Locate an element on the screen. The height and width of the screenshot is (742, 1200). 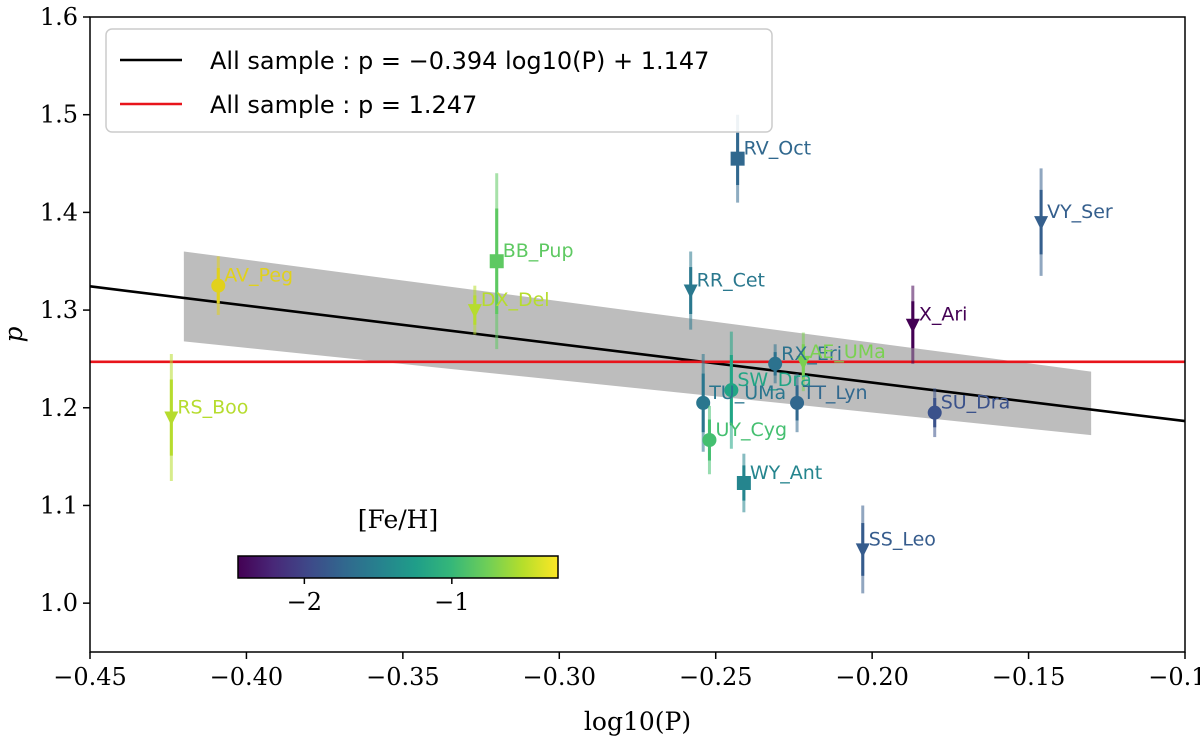
point-label: AV_Peg is located at coordinates (258, 276).